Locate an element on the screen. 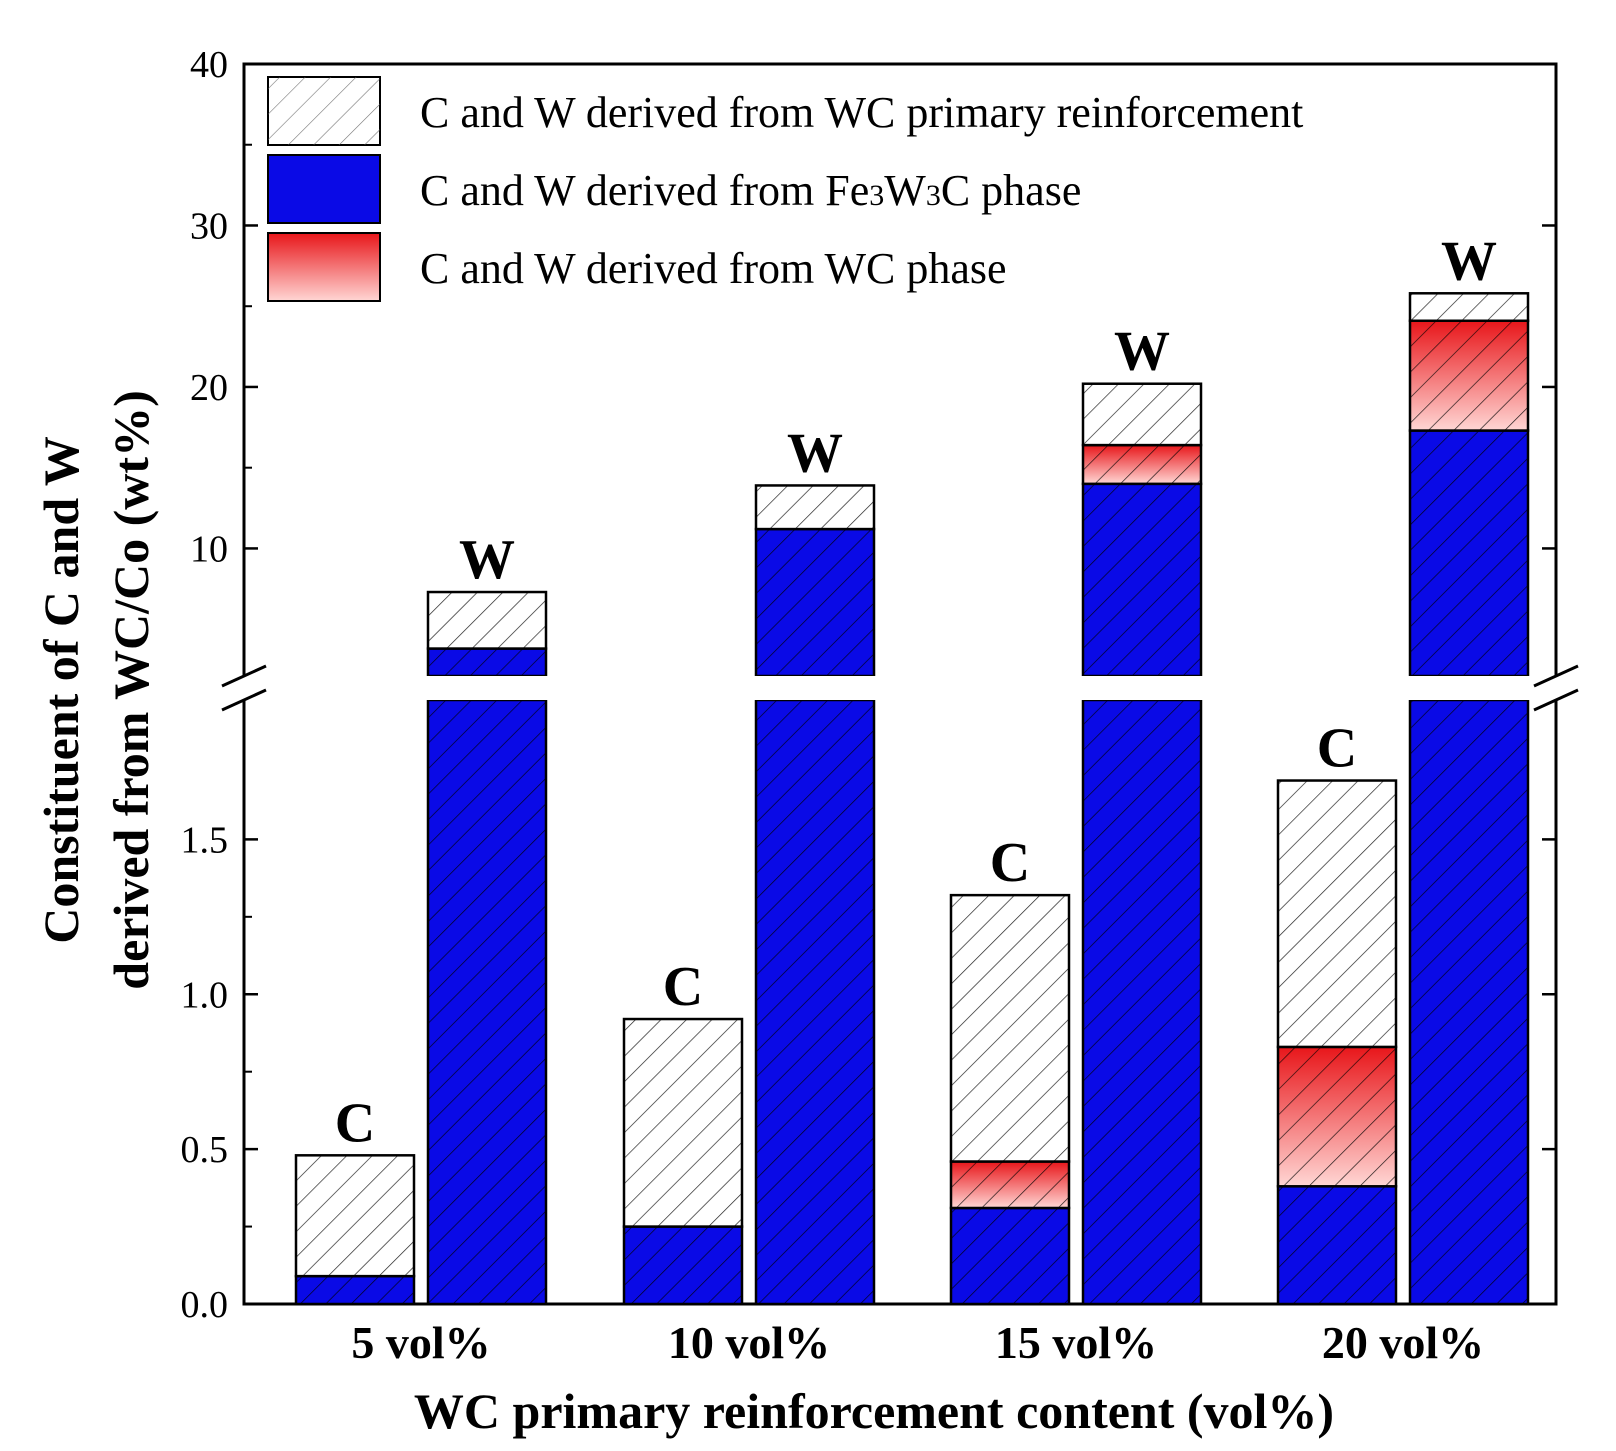 Image resolution: width=1616 pixels, height=1451 pixels. bar-label-c-4: C is located at coordinates (1337, 749).